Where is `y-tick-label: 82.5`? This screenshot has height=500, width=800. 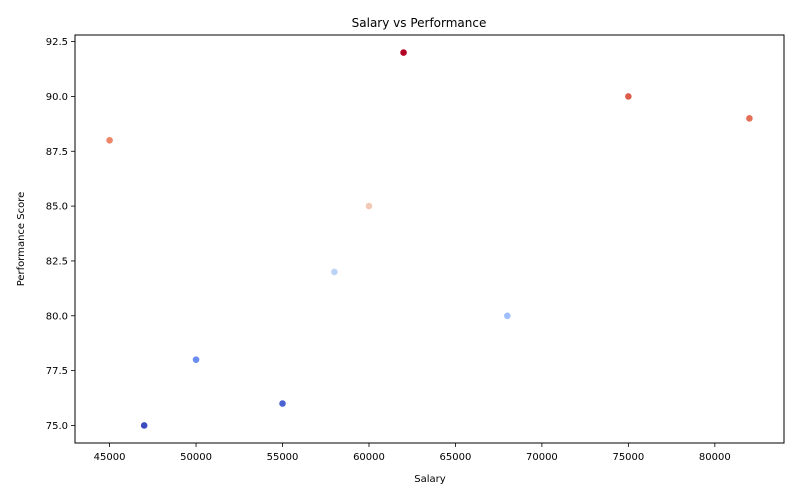 y-tick-label: 82.5 is located at coordinates (57, 261).